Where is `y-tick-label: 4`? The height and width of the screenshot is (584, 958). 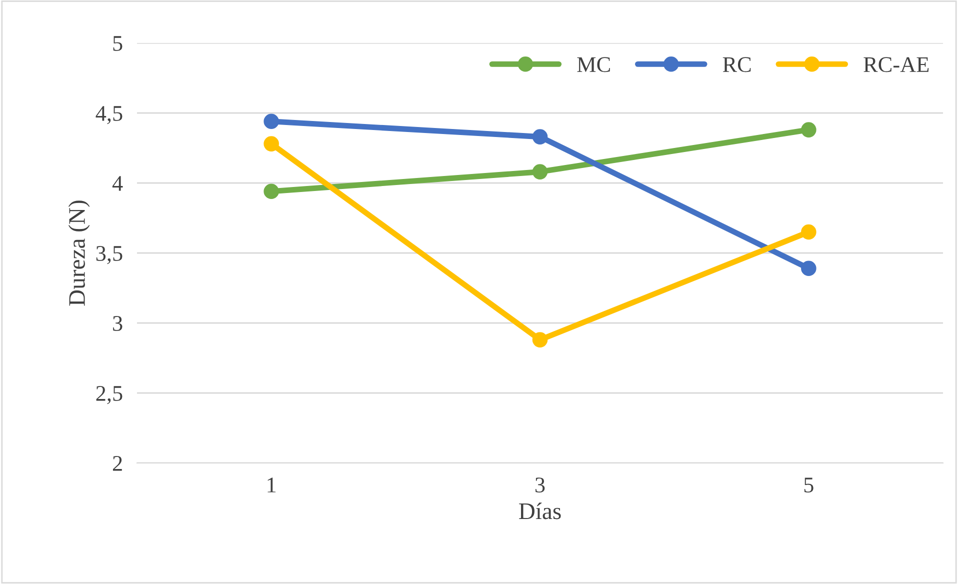 y-tick-label: 4 is located at coordinates (117, 183).